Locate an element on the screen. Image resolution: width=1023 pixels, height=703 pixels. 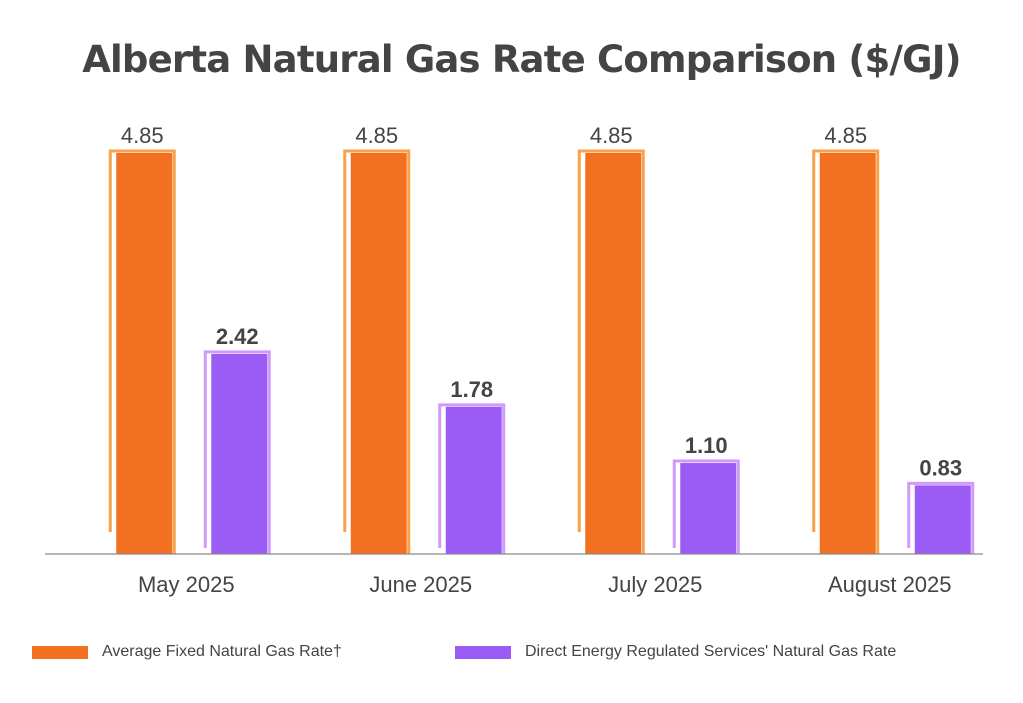
data-label-fixed-rate-july-2025: 4.85 is located at coordinates (611, 135).